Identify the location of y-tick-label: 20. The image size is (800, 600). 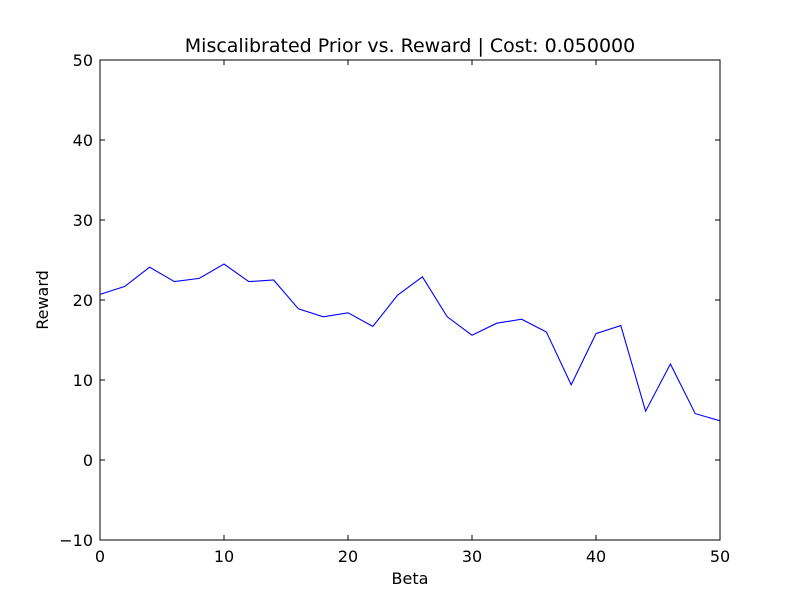
(83, 300).